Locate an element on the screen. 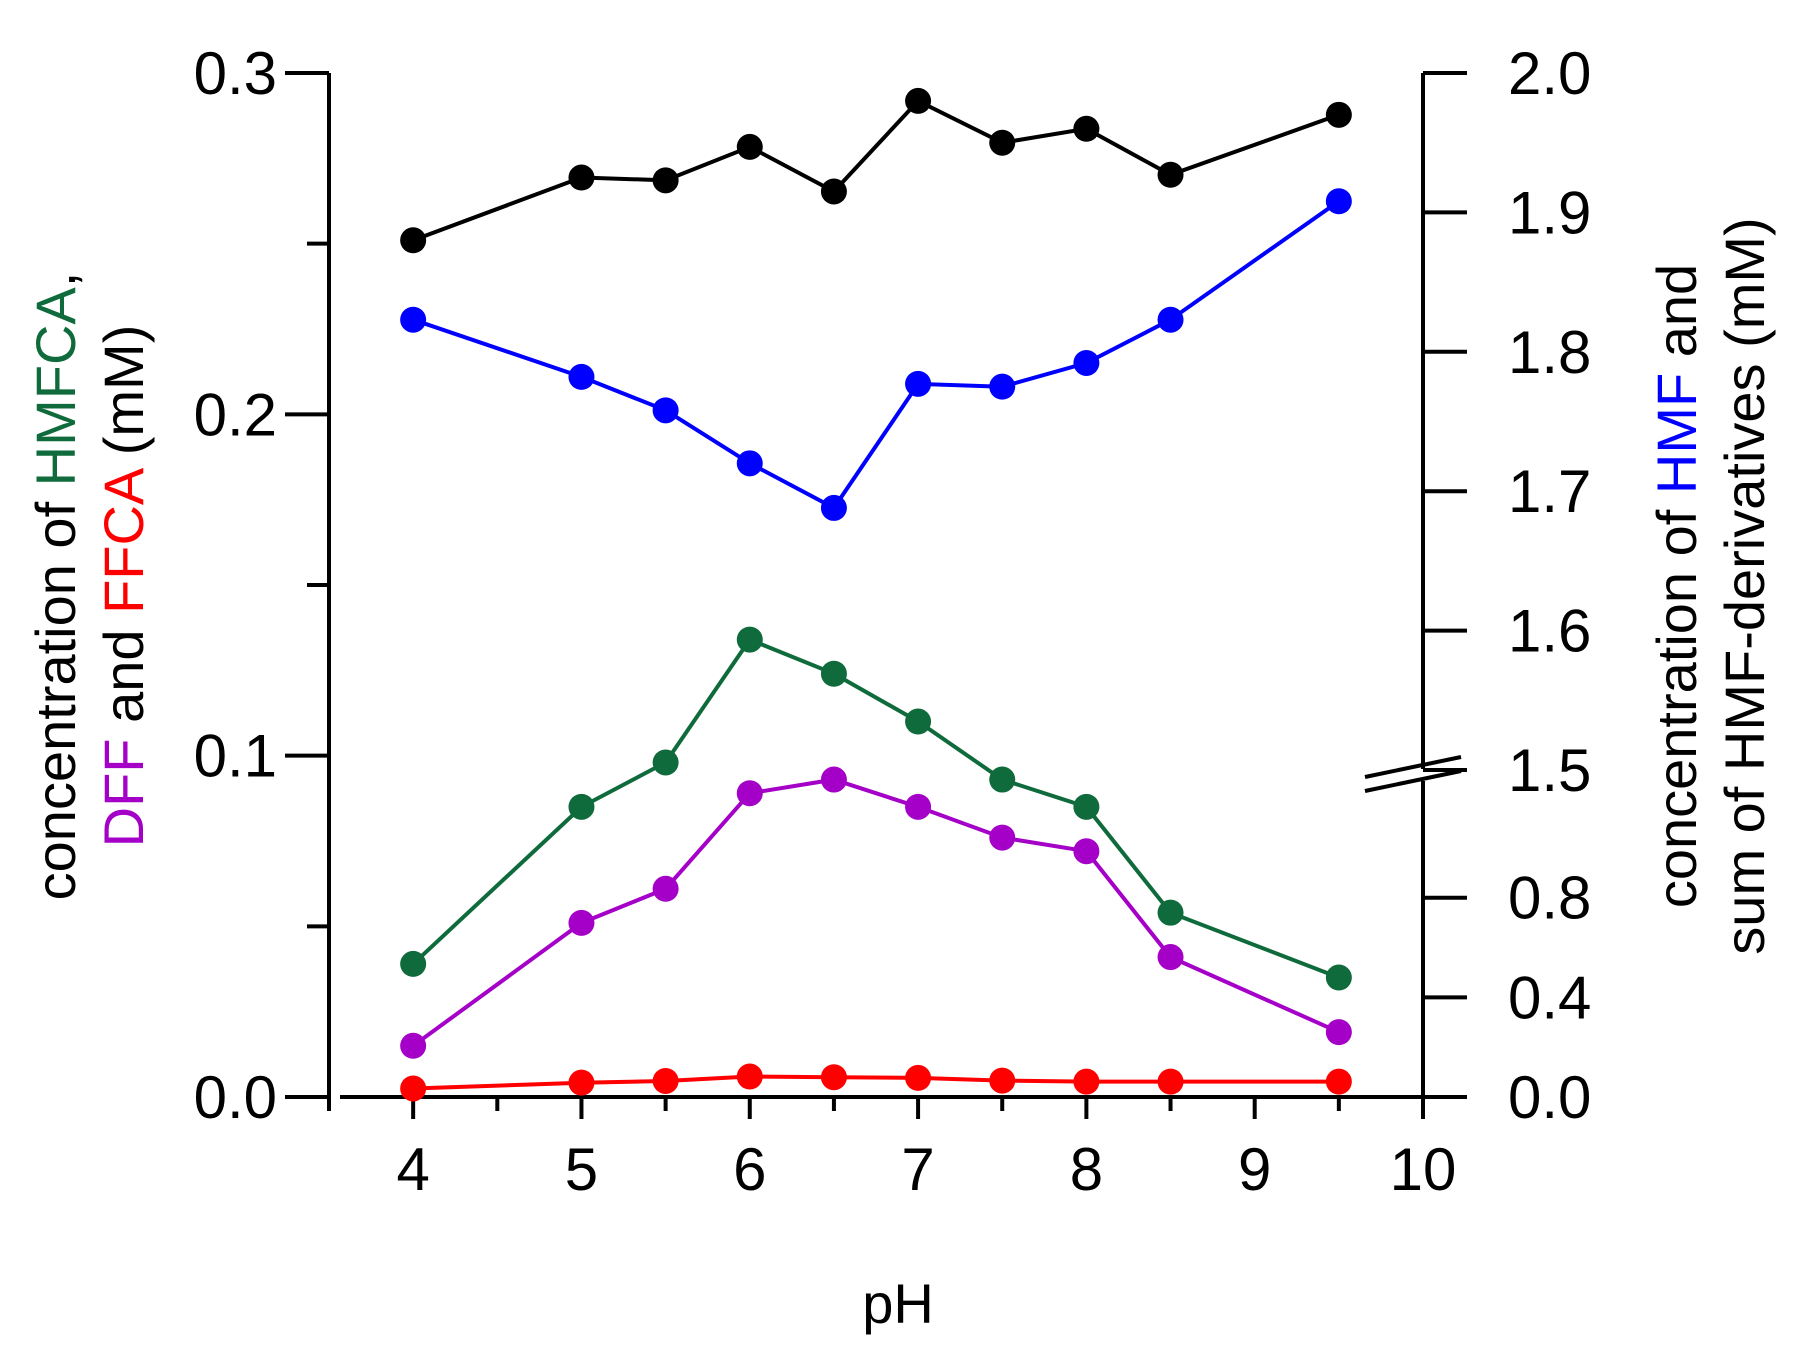 This screenshot has height=1346, width=1804. series-line-sum-of-hmf-derivatives is located at coordinates (876, 170).